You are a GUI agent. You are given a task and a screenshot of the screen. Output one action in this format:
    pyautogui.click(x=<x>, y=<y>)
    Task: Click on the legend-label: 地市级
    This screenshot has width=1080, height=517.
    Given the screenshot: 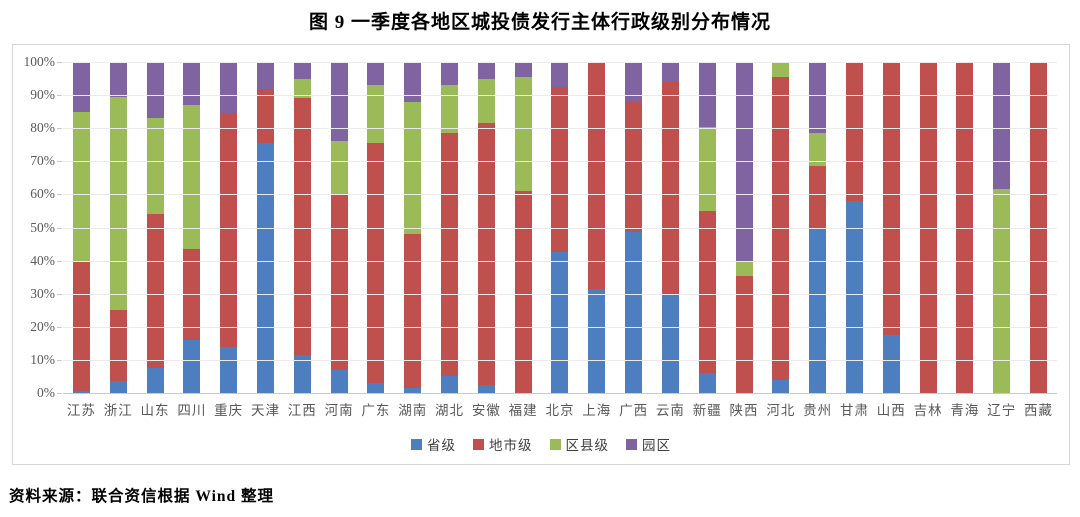 What is the action you would take?
    pyautogui.click(x=511, y=445)
    